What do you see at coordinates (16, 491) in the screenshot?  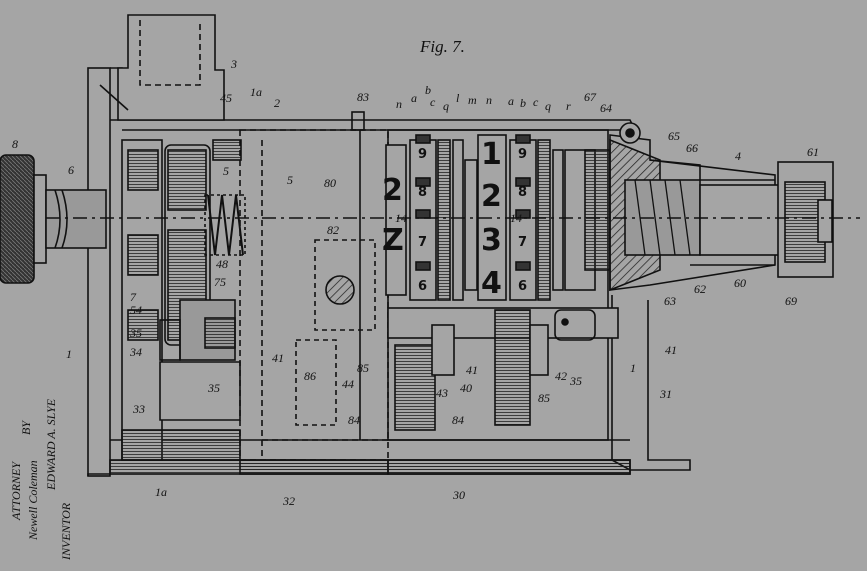 I see `attorney-label: ATTORNEY` at bounding box center [16, 491].